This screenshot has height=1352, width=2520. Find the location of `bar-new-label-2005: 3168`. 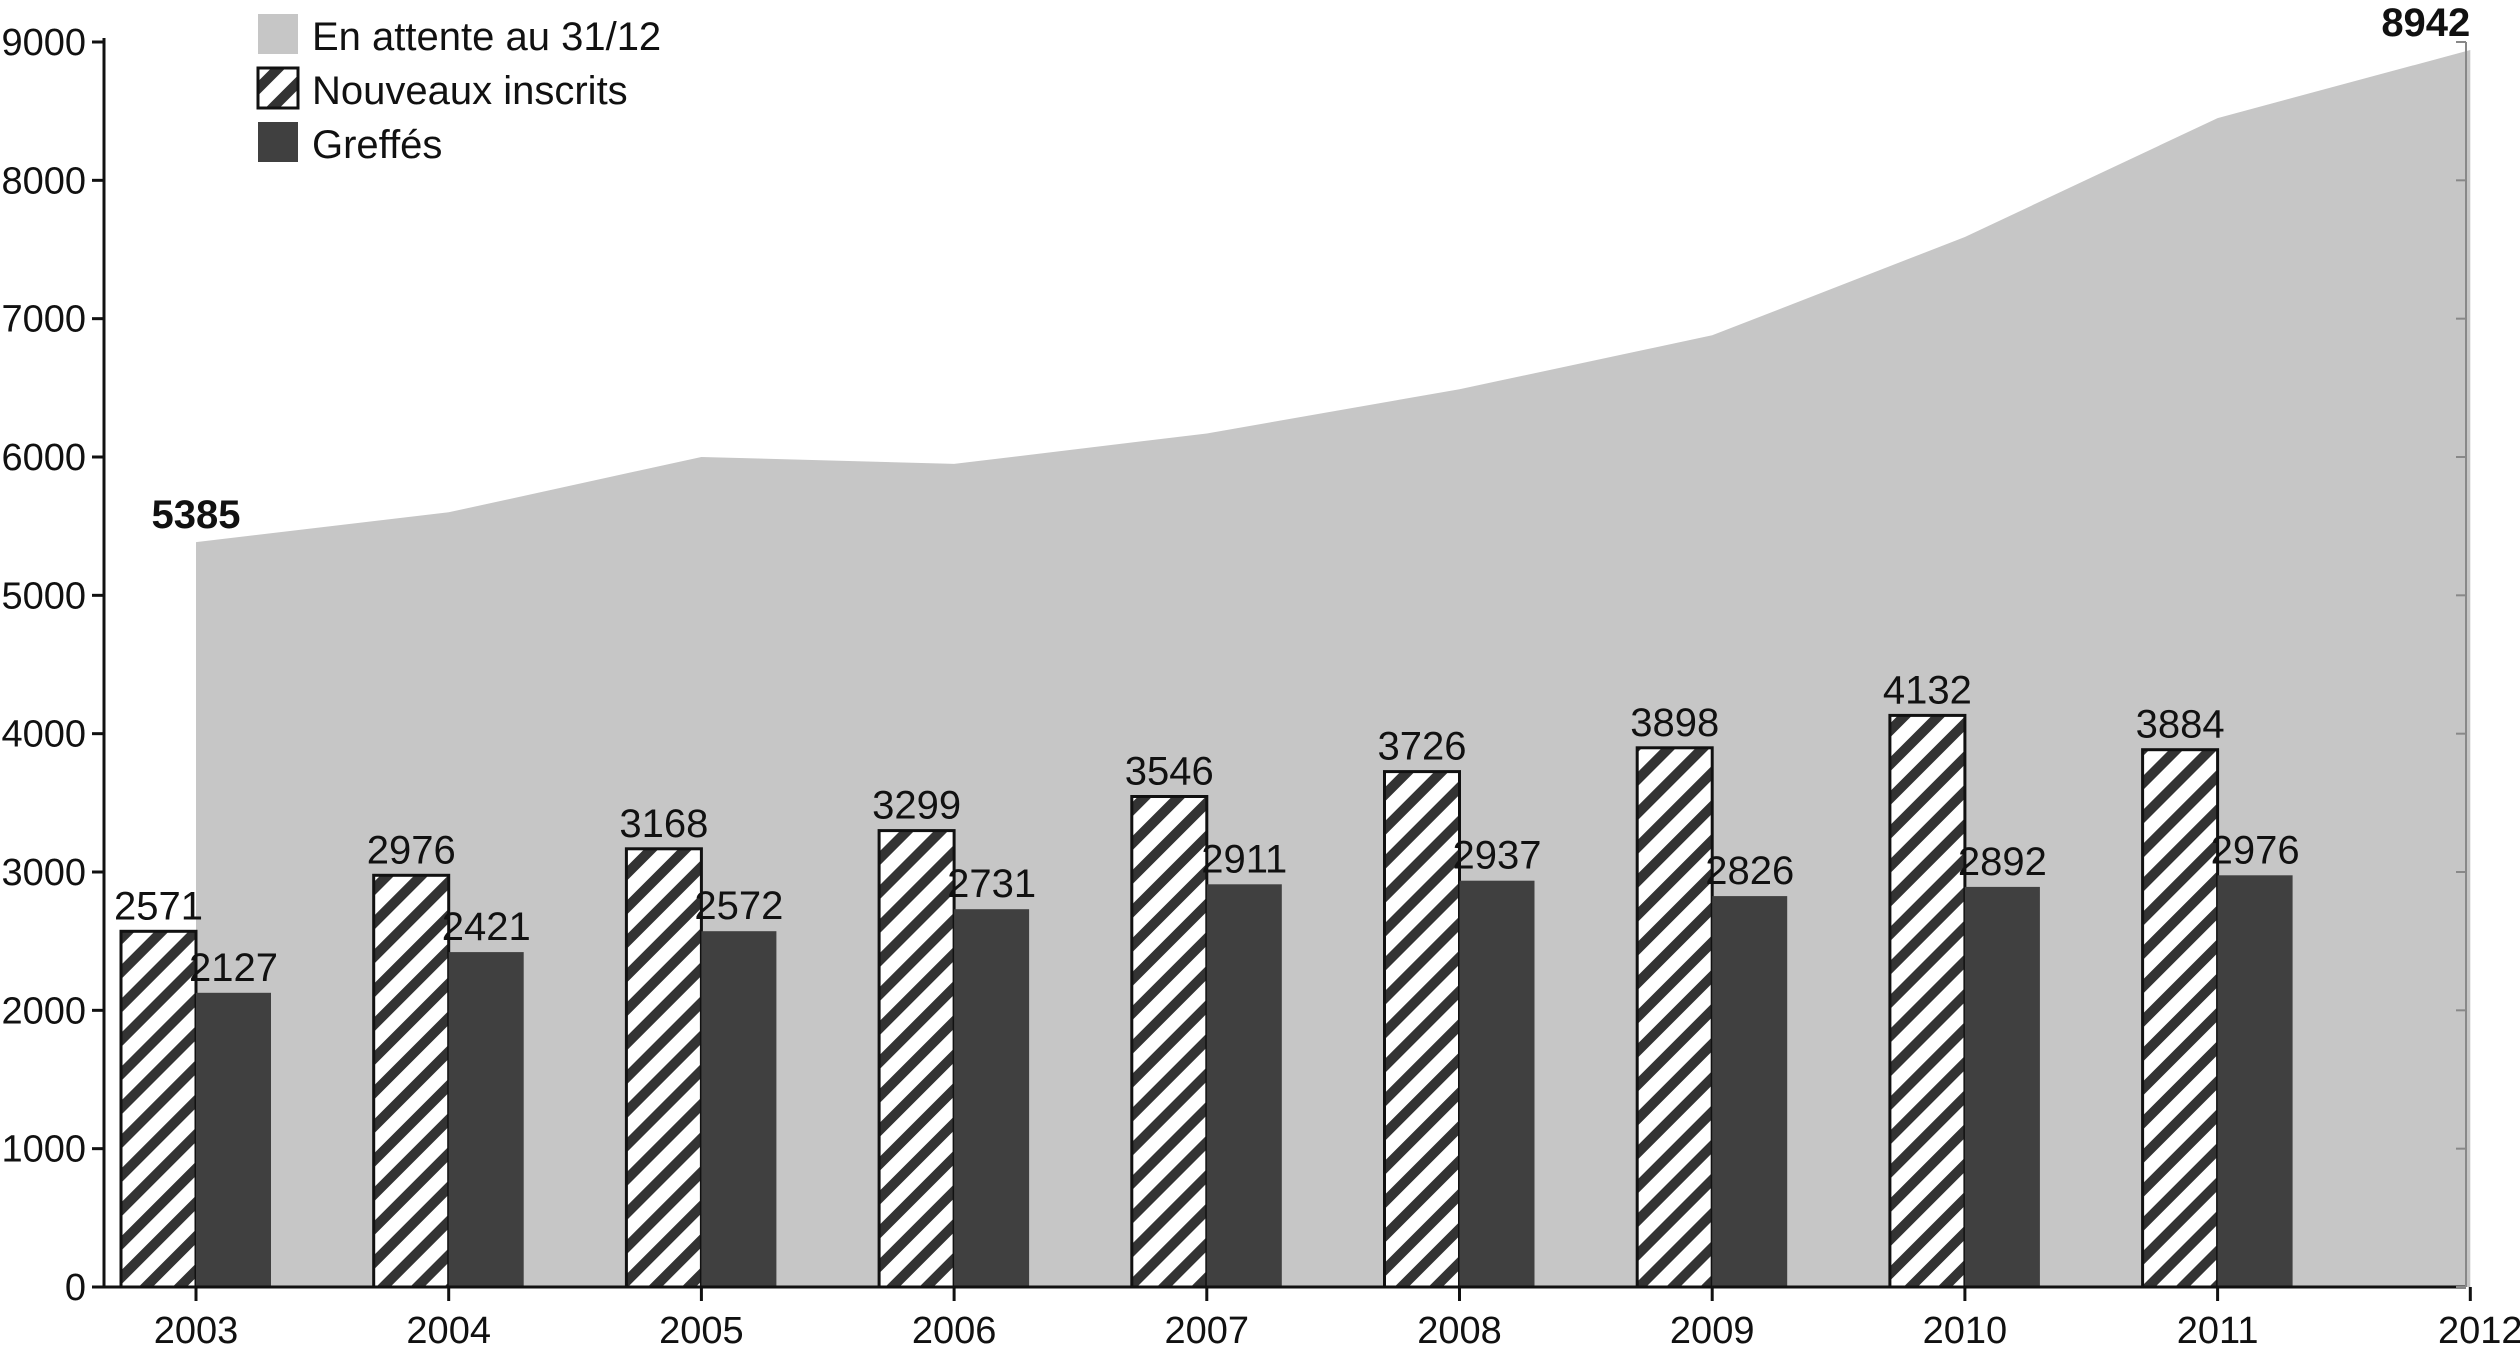

bar-new-label-2005: 3168 is located at coordinates (663, 824).